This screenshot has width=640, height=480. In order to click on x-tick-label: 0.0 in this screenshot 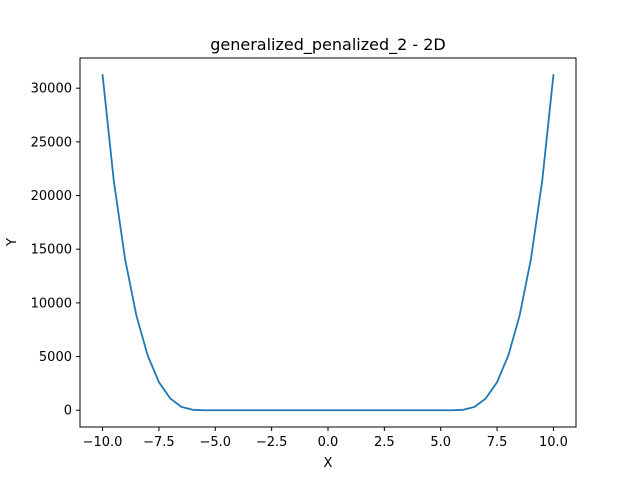, I will do `click(328, 442)`.